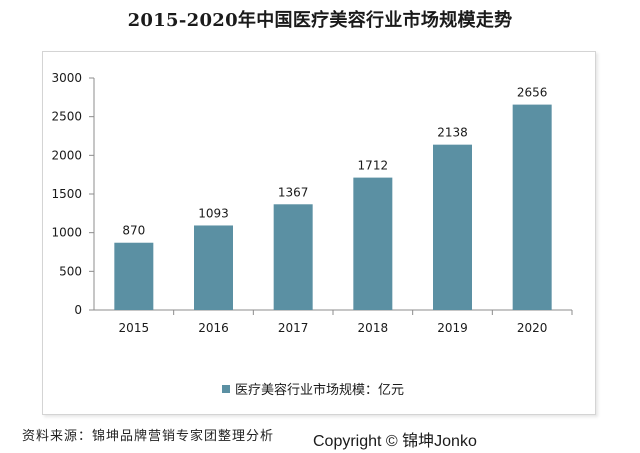 The image size is (640, 453). What do you see at coordinates (78, 310) in the screenshot?
I see `y-tick-label: 0` at bounding box center [78, 310].